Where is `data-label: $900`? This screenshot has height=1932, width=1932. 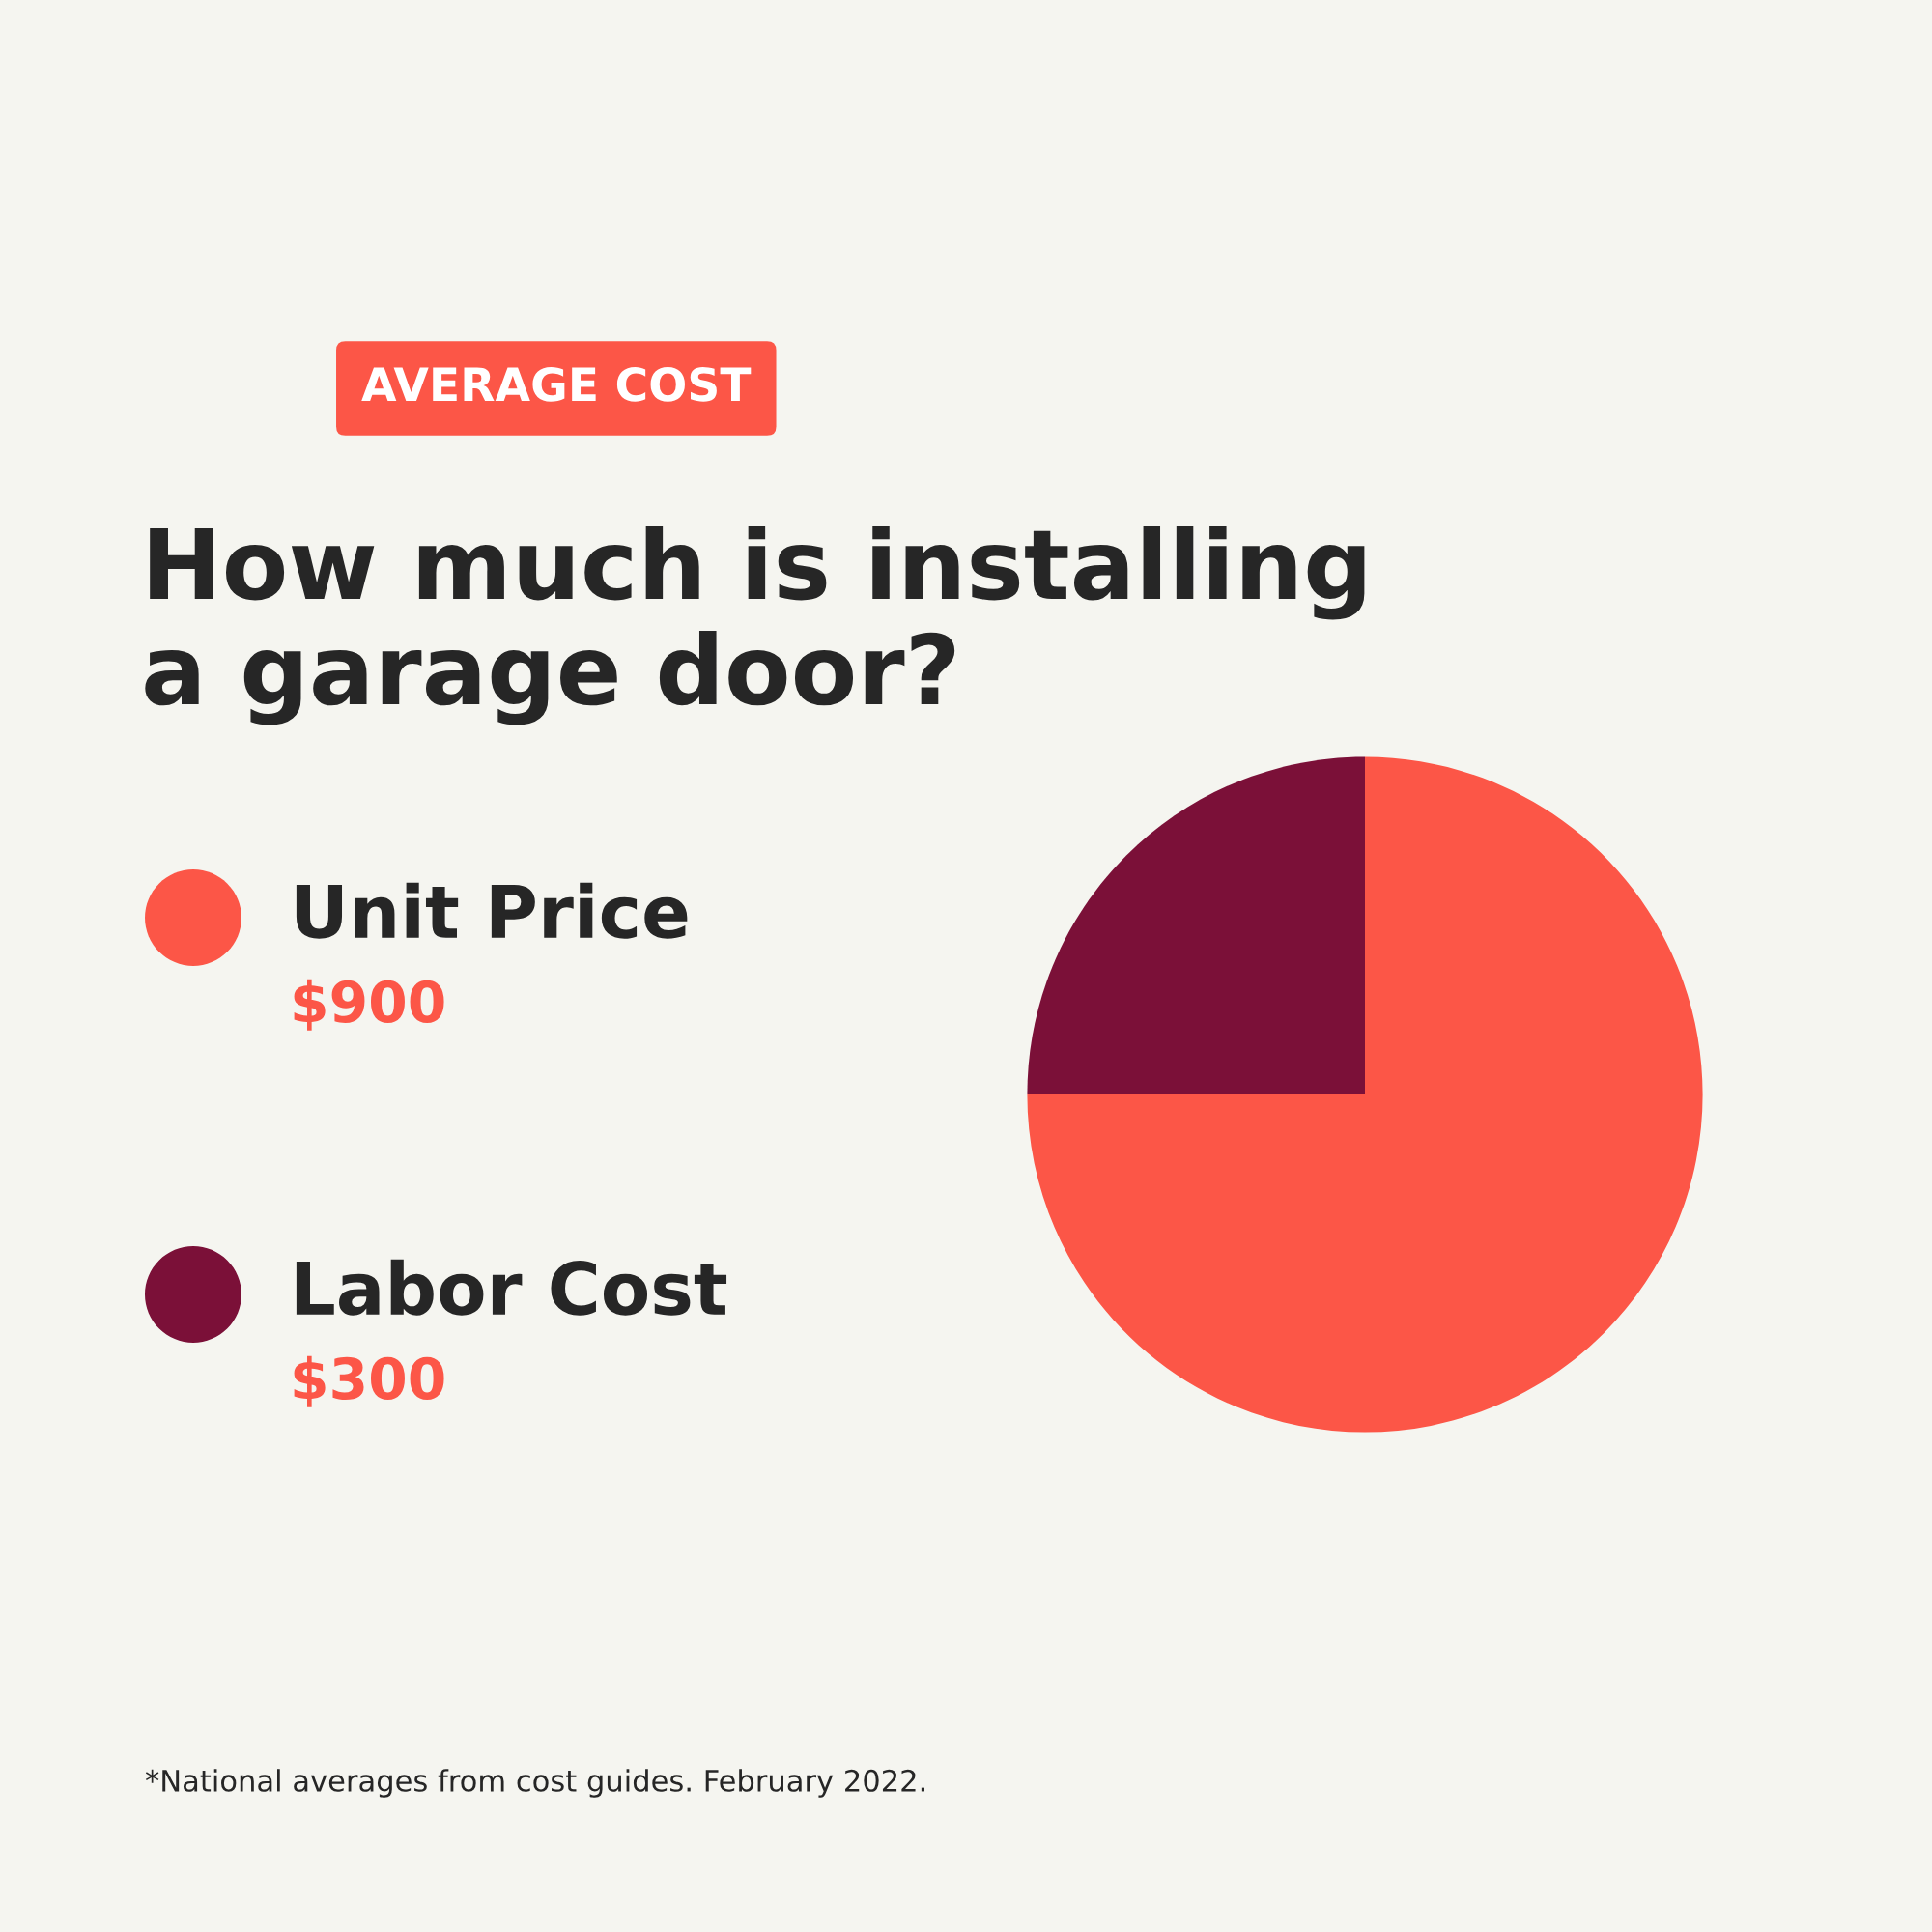
data-label: $900 is located at coordinates (369, 1005).